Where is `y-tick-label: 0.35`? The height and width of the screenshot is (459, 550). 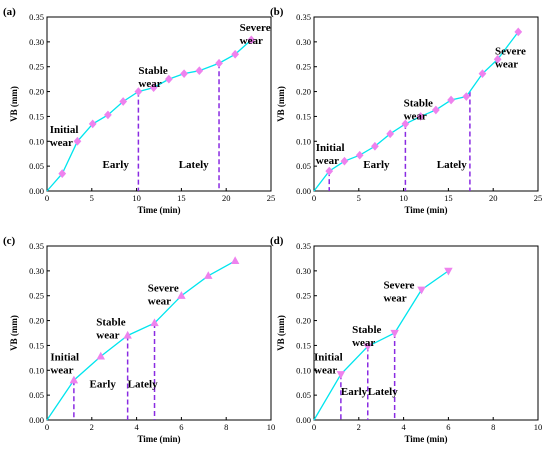
y-tick-label: 0.35 is located at coordinates (36, 246).